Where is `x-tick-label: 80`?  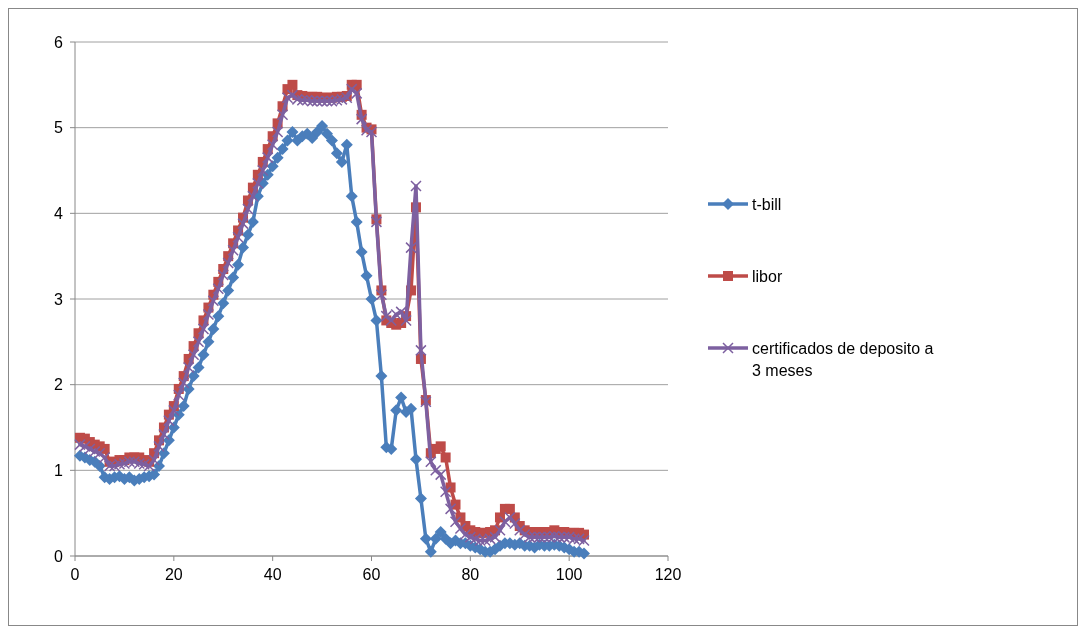 x-tick-label: 80 is located at coordinates (470, 574).